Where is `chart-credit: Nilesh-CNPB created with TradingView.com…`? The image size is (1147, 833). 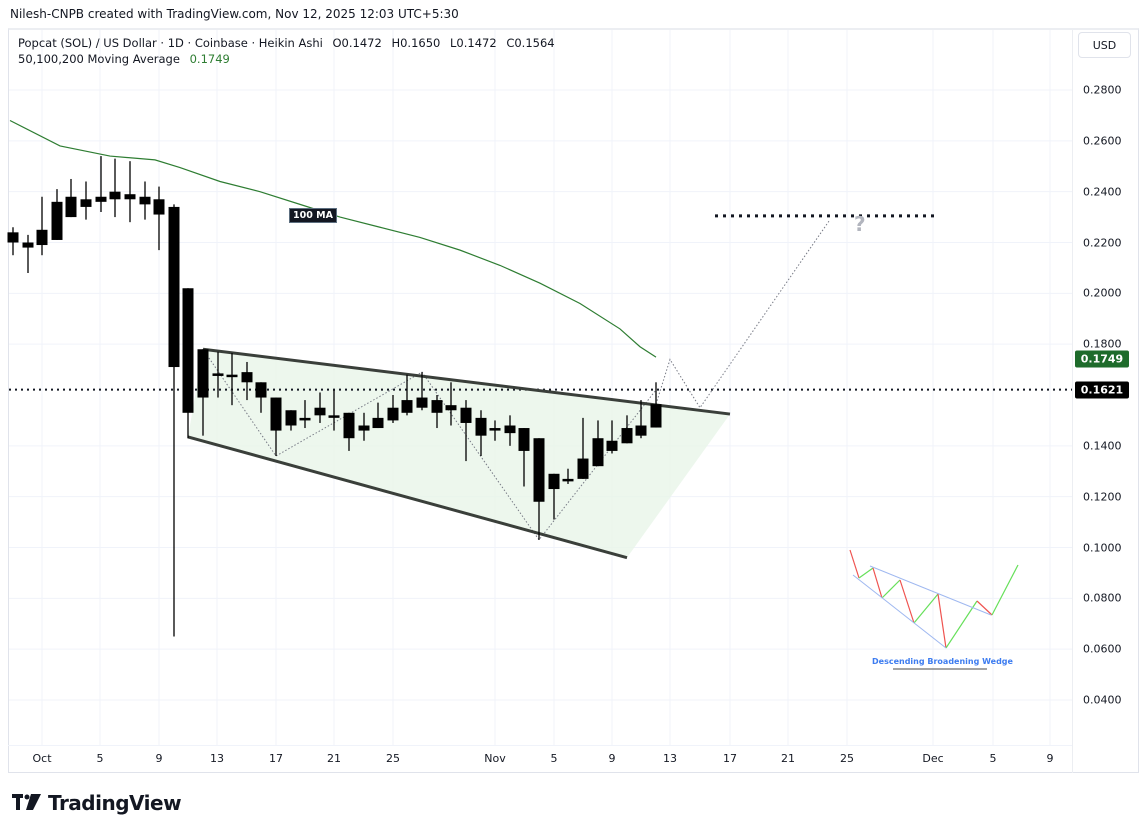 chart-credit: Nilesh-CNPB created with TradingView.com… is located at coordinates (234, 14).